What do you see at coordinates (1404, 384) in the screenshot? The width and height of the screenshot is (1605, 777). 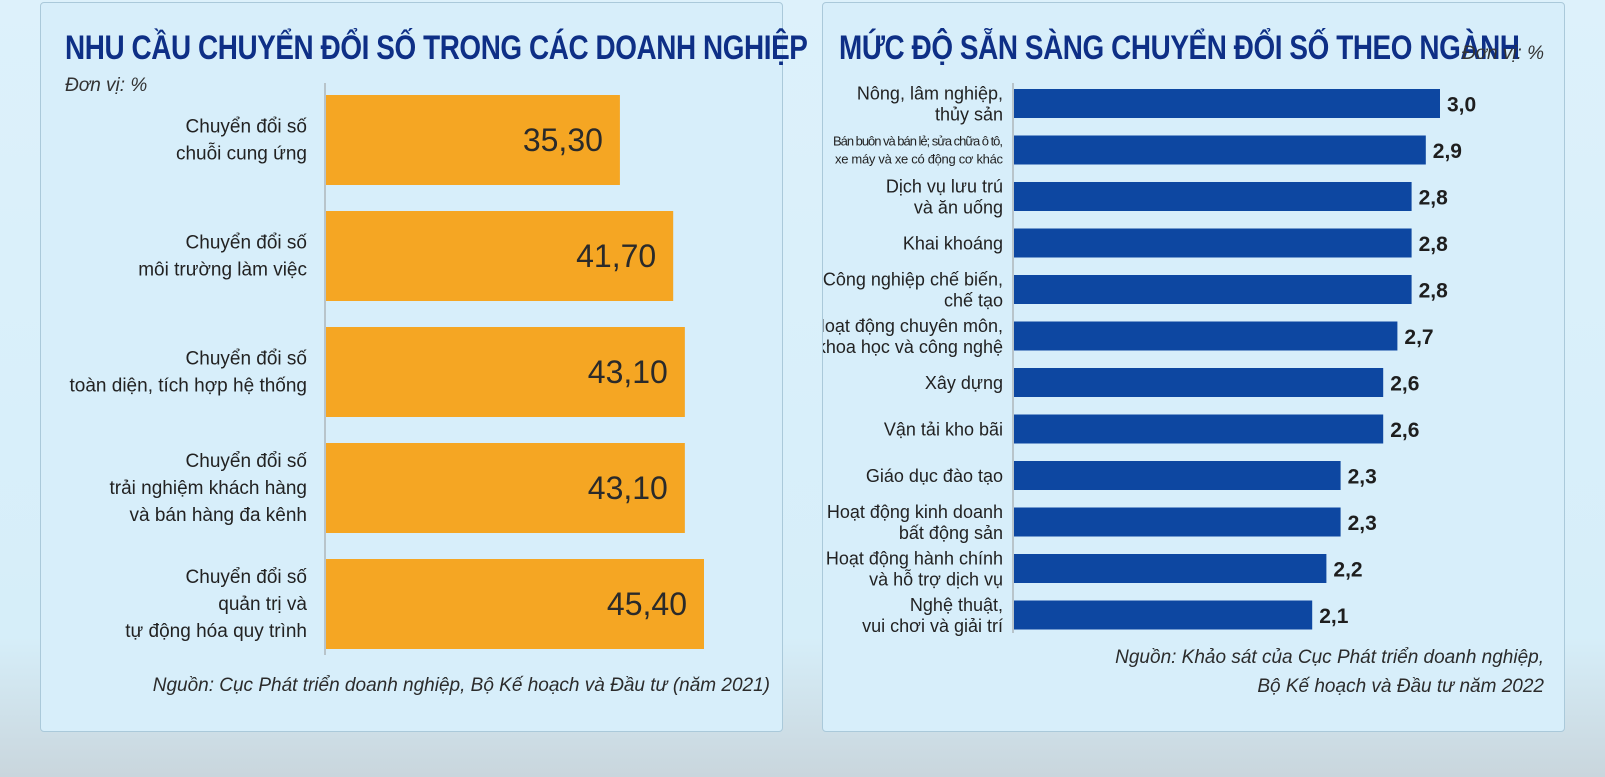 I see `right-bar-value-6: 2,6` at bounding box center [1404, 384].